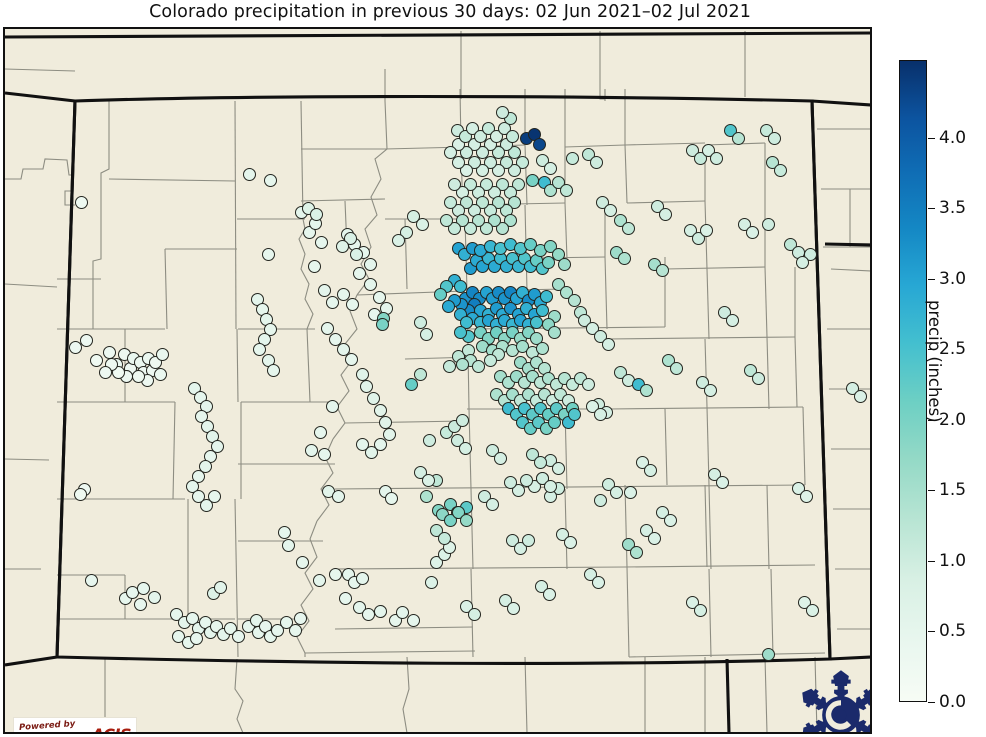 Image resolution: width=986 pixels, height=737 pixels. I want to click on colorbar-tick-label: 4.0, so click(953, 137).